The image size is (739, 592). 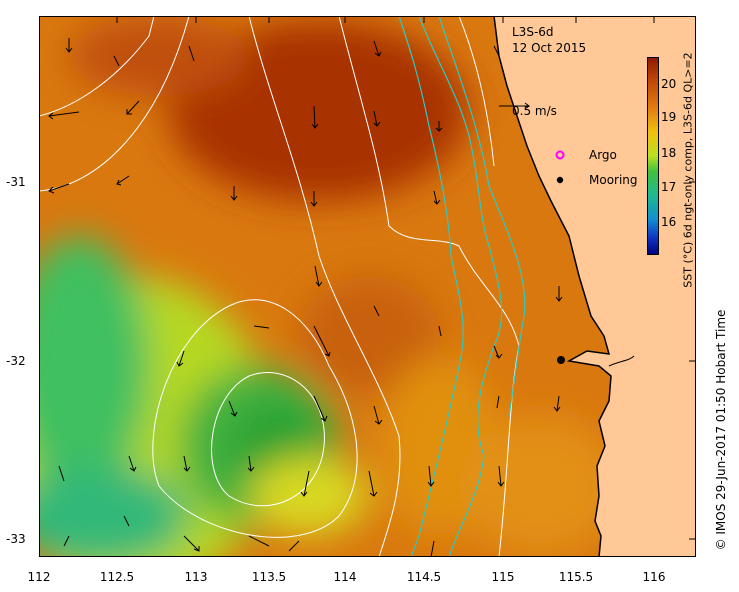 What do you see at coordinates (653, 156) in the screenshot?
I see `colorbar` at bounding box center [653, 156].